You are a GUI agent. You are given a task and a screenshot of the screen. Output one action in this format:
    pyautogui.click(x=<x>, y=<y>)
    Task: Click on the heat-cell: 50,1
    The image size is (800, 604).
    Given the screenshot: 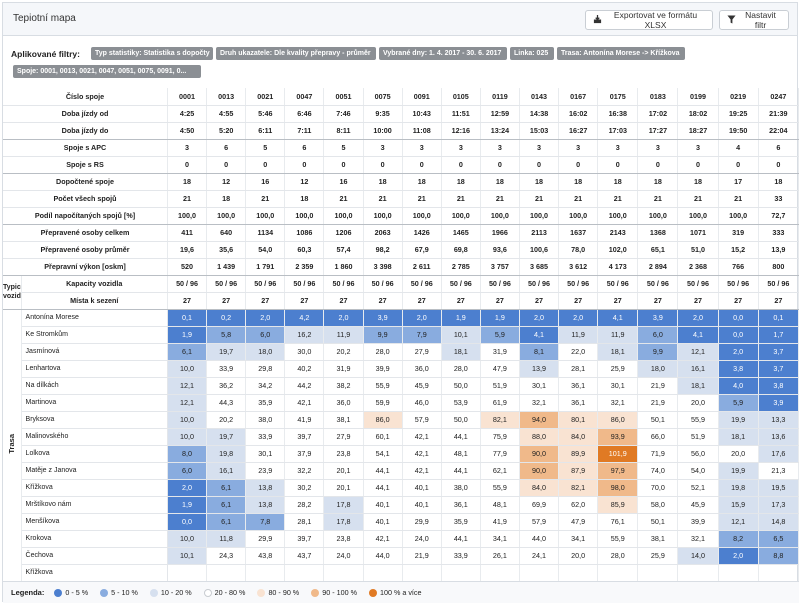 What is the action you would take?
    pyautogui.click(x=658, y=420)
    